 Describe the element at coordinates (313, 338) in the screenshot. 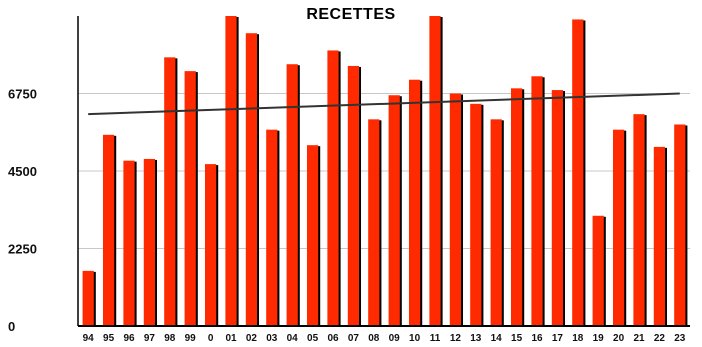

I see `x-tick-label: 05` at that location.